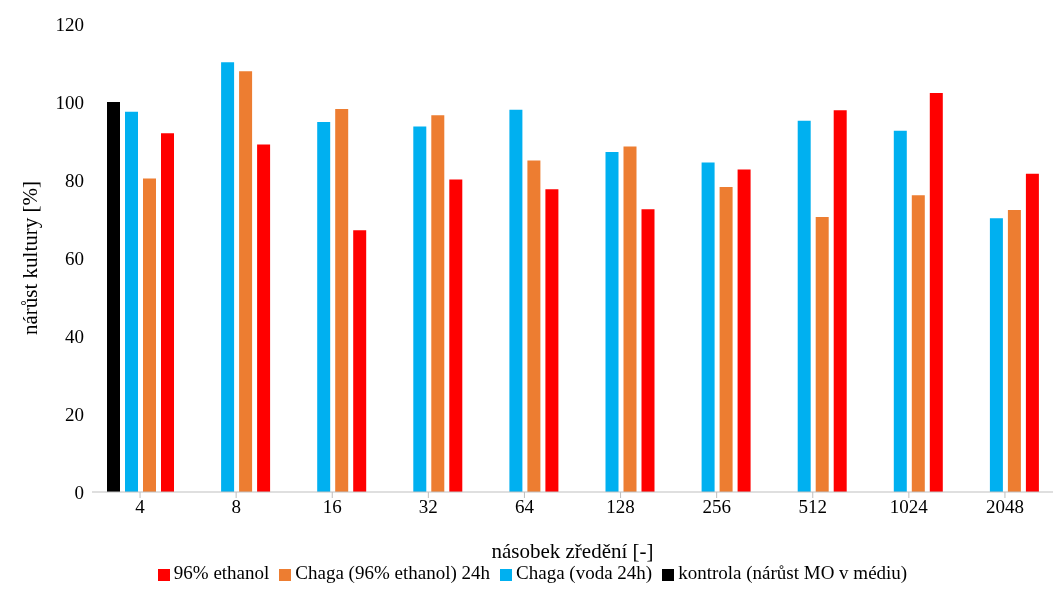  What do you see at coordinates (793, 572) in the screenshot?
I see `legend-label: kontrola (nárůst MO v médiu)` at bounding box center [793, 572].